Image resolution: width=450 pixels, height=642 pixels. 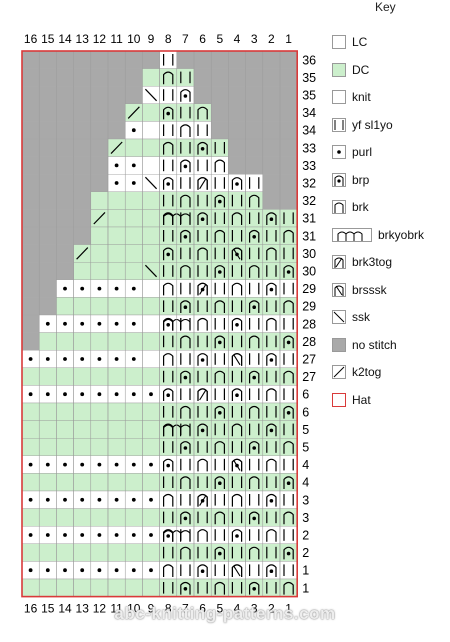 I want to click on dc-swatch, so click(x=339, y=69).